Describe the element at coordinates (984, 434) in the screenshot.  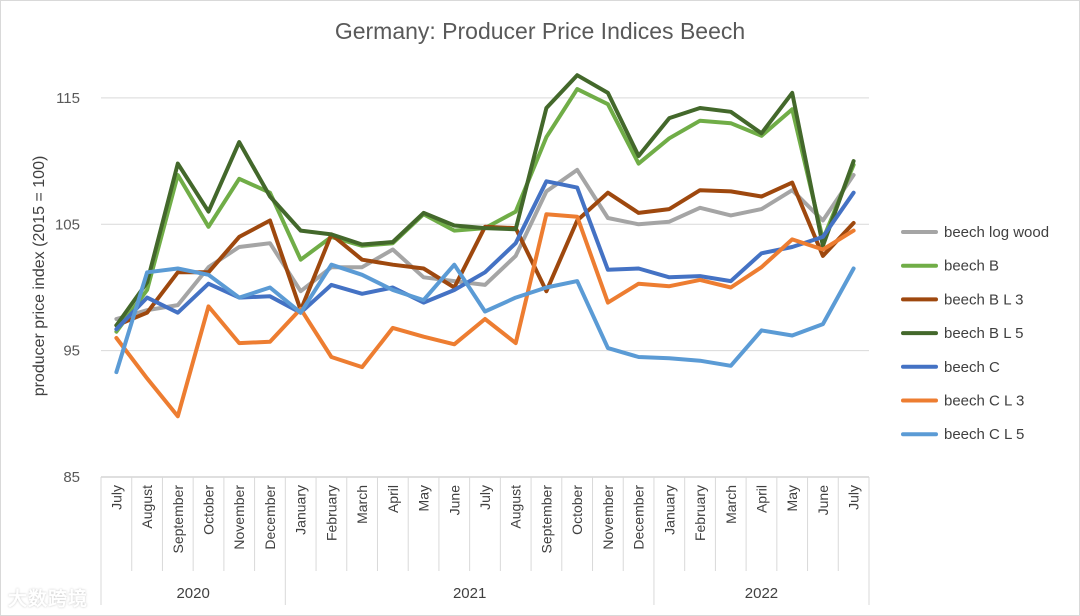
I see `legend-label: beech C L 5` at that location.